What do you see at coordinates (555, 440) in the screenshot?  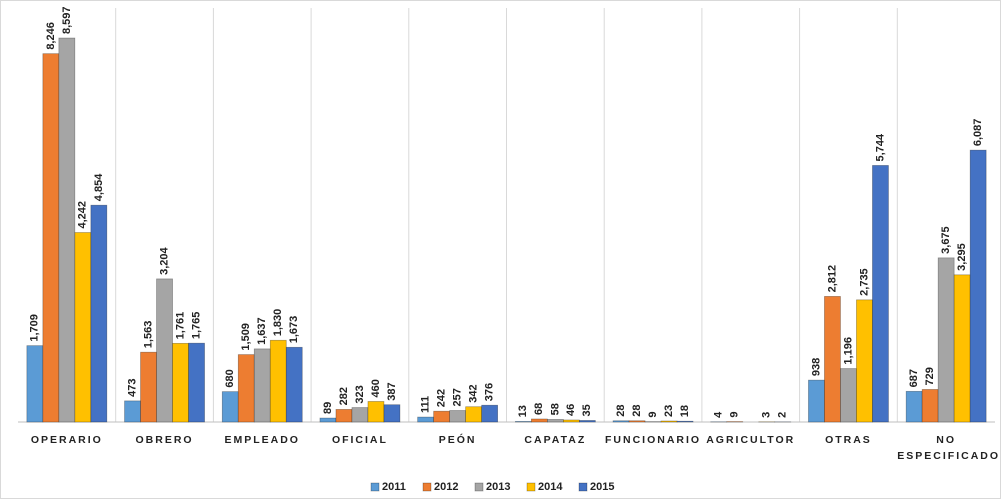 I see `x-tick-label: CAPATAZ` at bounding box center [555, 440].